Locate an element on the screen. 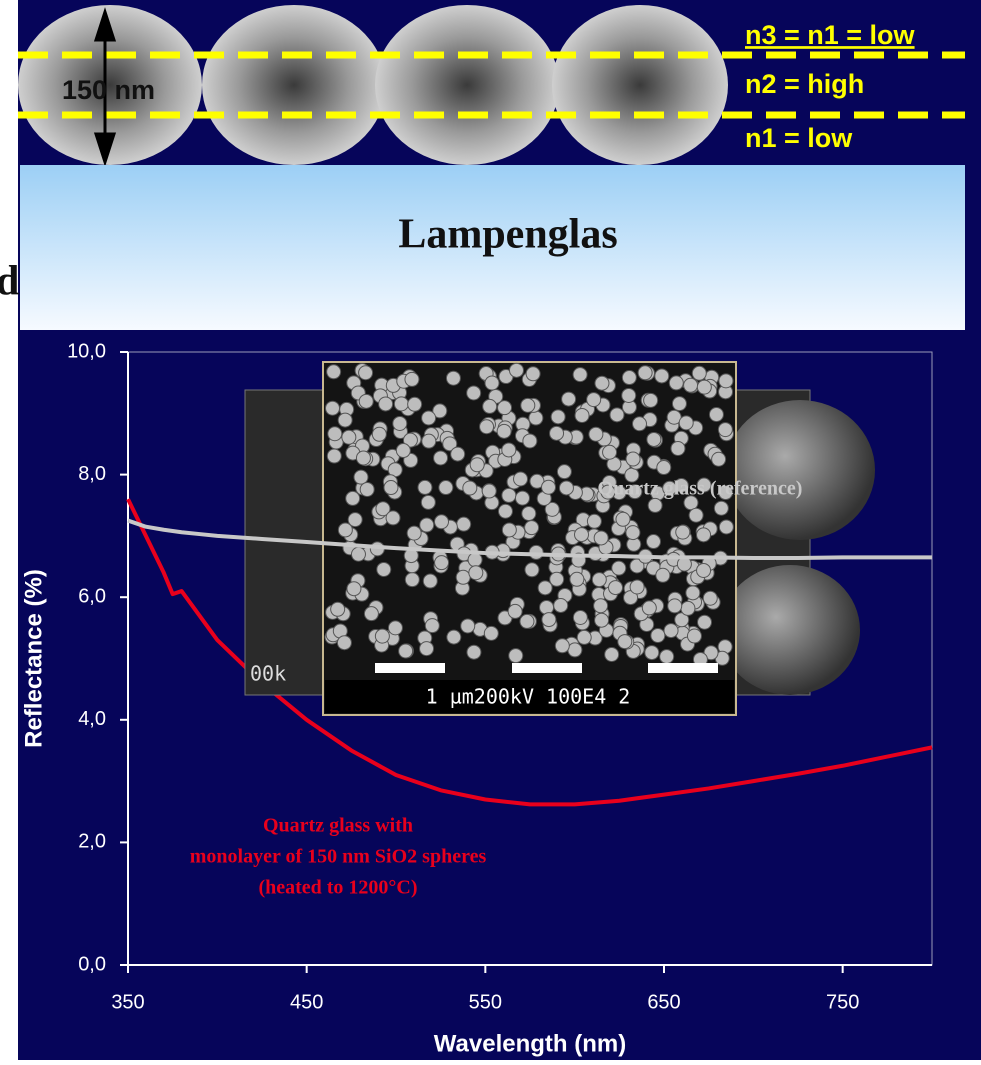 This screenshot has width=981, height=1065. y-axis-label: Reflectance (%) is located at coordinates (33, 658).